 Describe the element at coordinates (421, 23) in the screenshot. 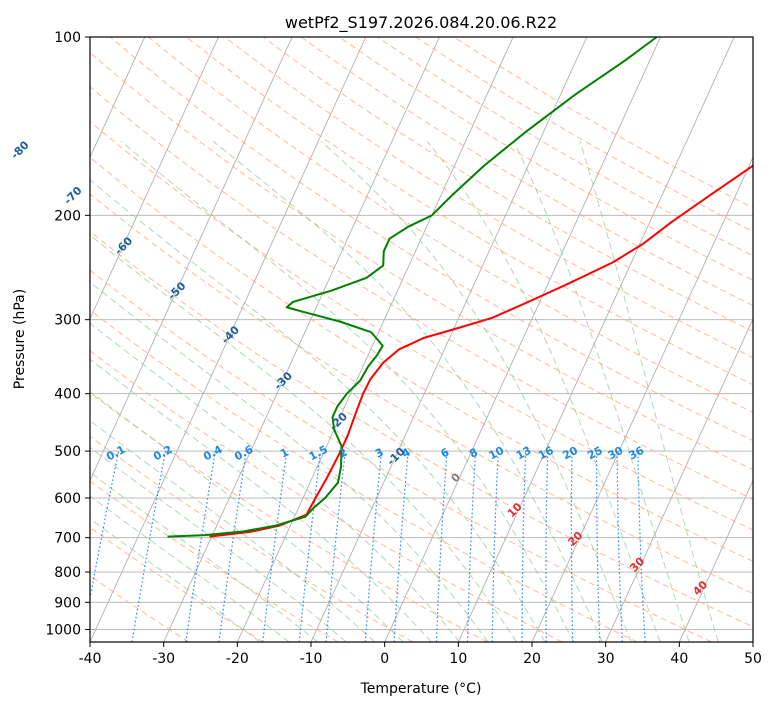

I see `chart-title: wetPf2_S197.2026.084.20.06.R22` at that location.